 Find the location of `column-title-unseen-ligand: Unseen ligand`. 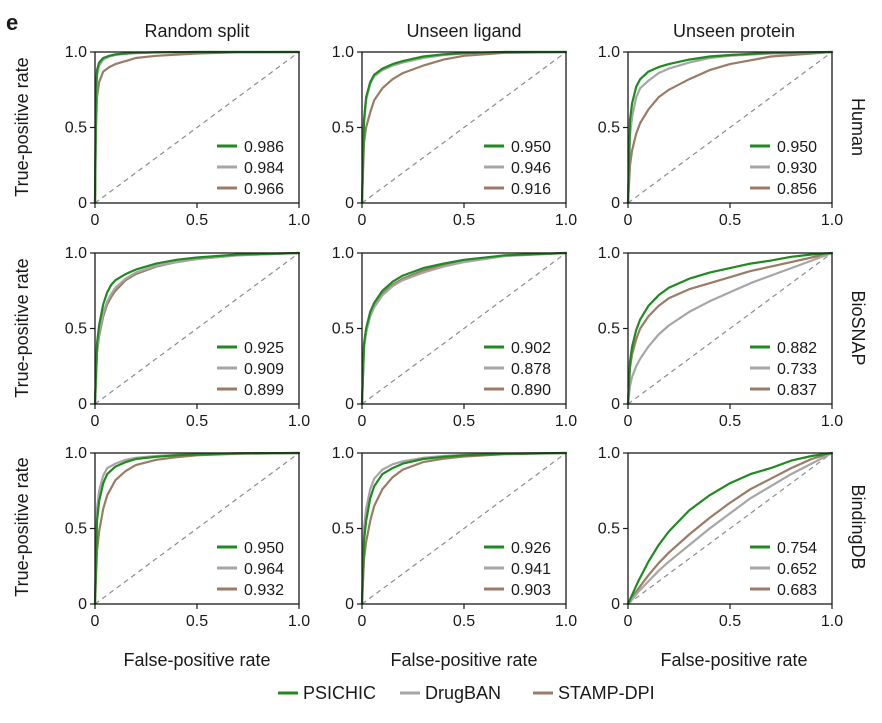

column-title-unseen-ligand: Unseen ligand is located at coordinates (463, 31).